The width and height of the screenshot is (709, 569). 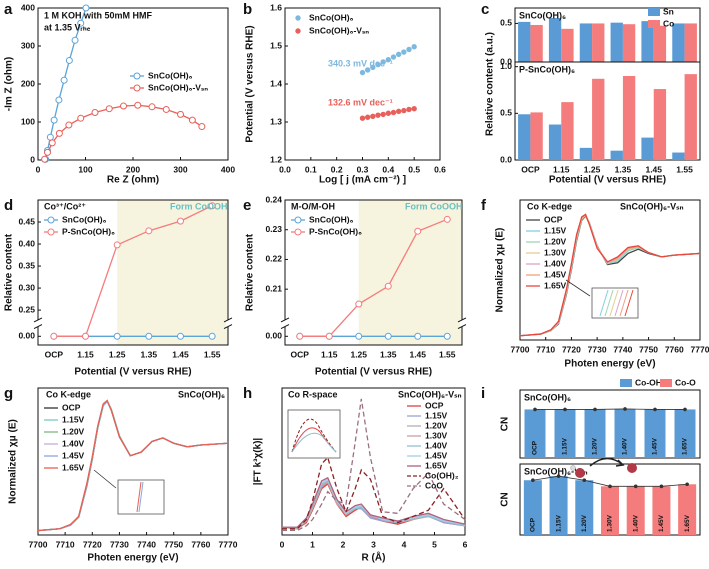 I want to click on legend-swatch, so click(x=654, y=24).